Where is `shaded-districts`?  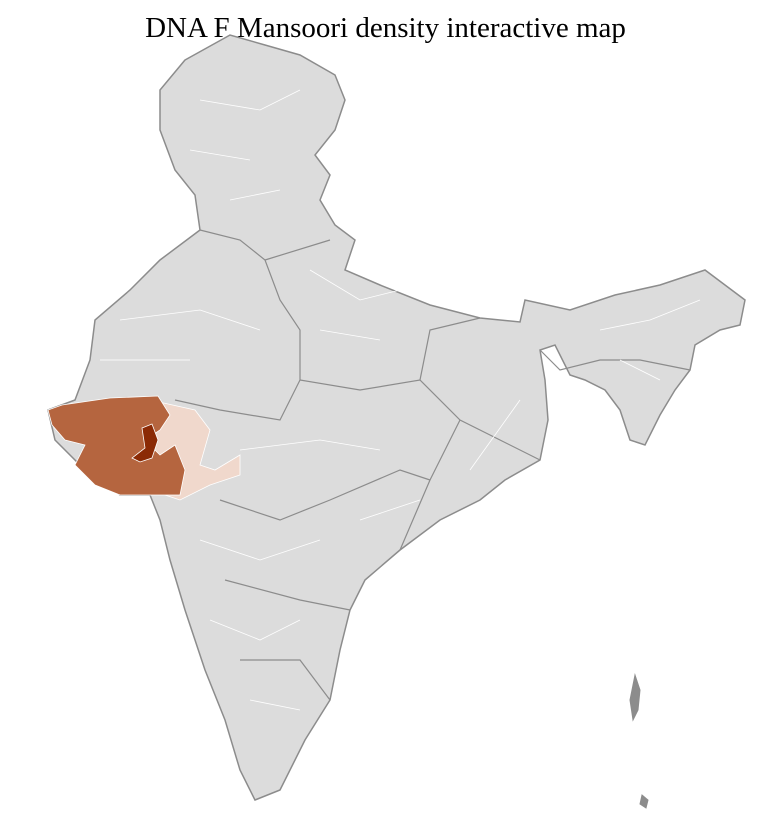 shaded-districts is located at coordinates (144, 448).